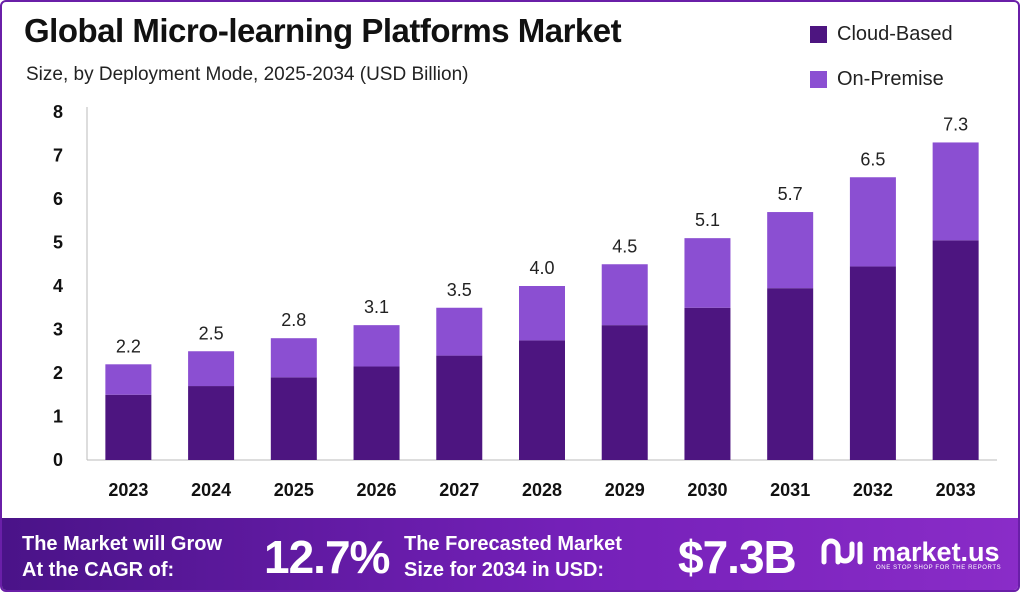  What do you see at coordinates (790, 374) in the screenshot?
I see `bar-cloud-based-2031` at bounding box center [790, 374].